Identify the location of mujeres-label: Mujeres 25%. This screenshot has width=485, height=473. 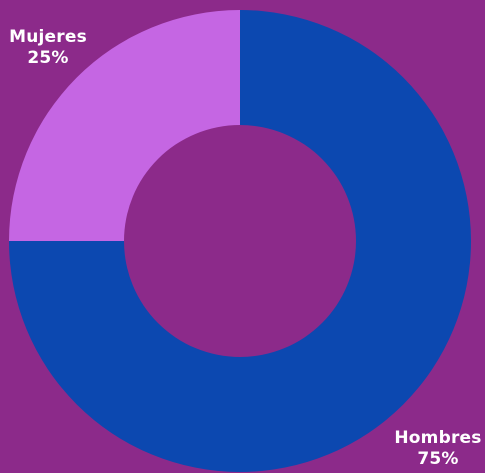
(48, 48).